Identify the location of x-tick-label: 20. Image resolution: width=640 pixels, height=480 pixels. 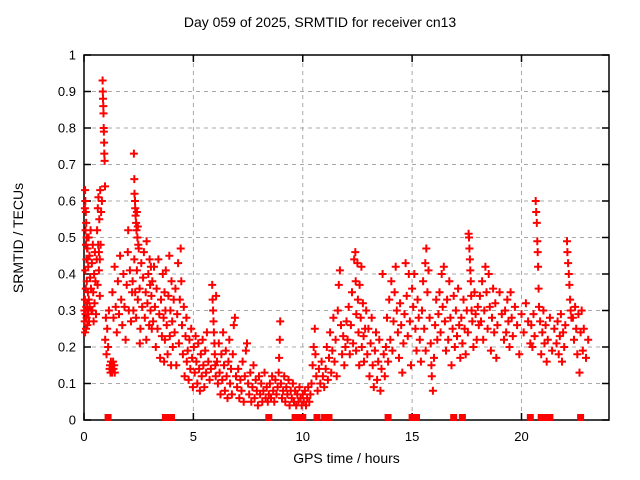
(521, 436).